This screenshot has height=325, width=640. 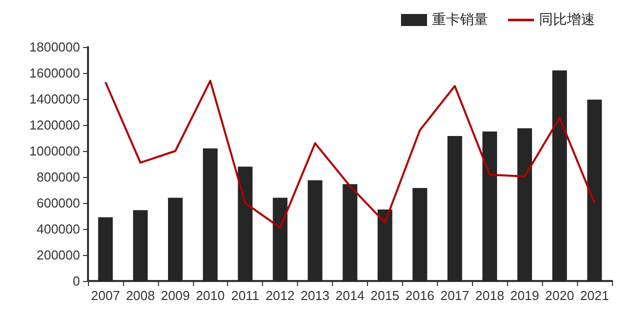 I want to click on x-tick-label: 2018, so click(x=489, y=295).